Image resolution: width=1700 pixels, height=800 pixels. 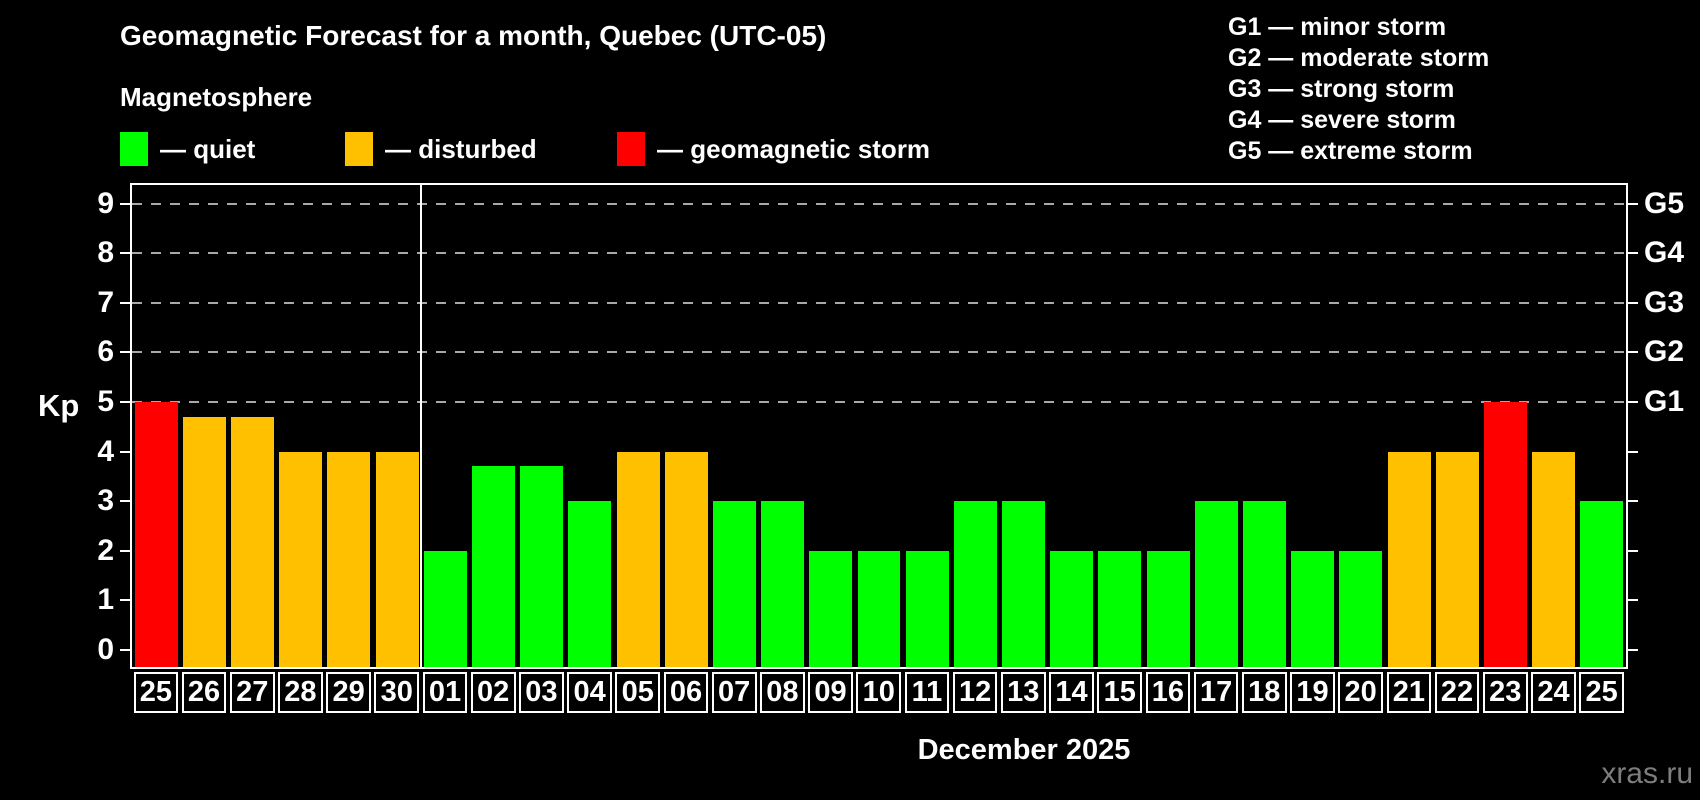 I want to click on day-label-box: 11, so click(x=927, y=692).